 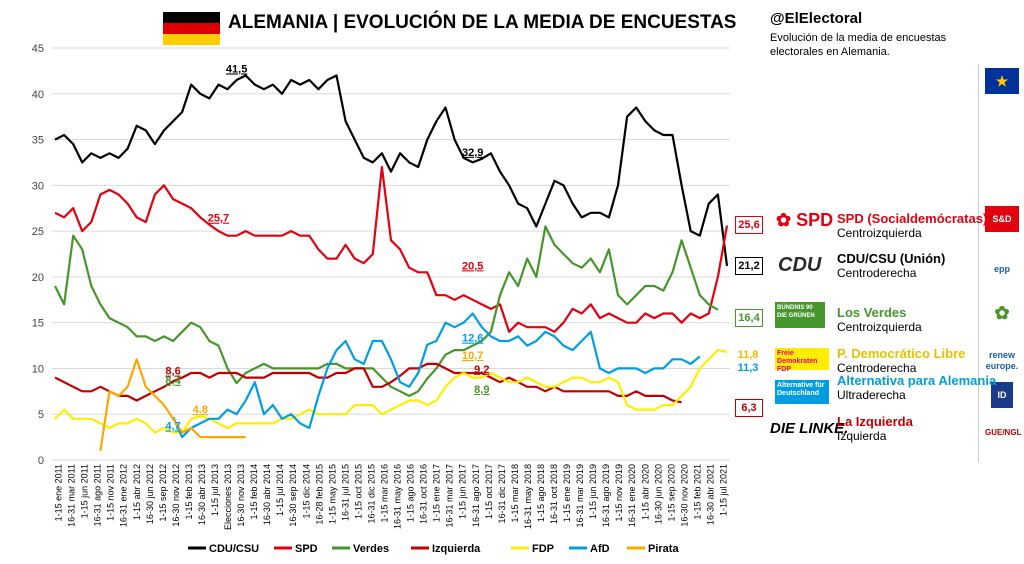 I want to click on series-line-afd, so click(x=436, y=375).